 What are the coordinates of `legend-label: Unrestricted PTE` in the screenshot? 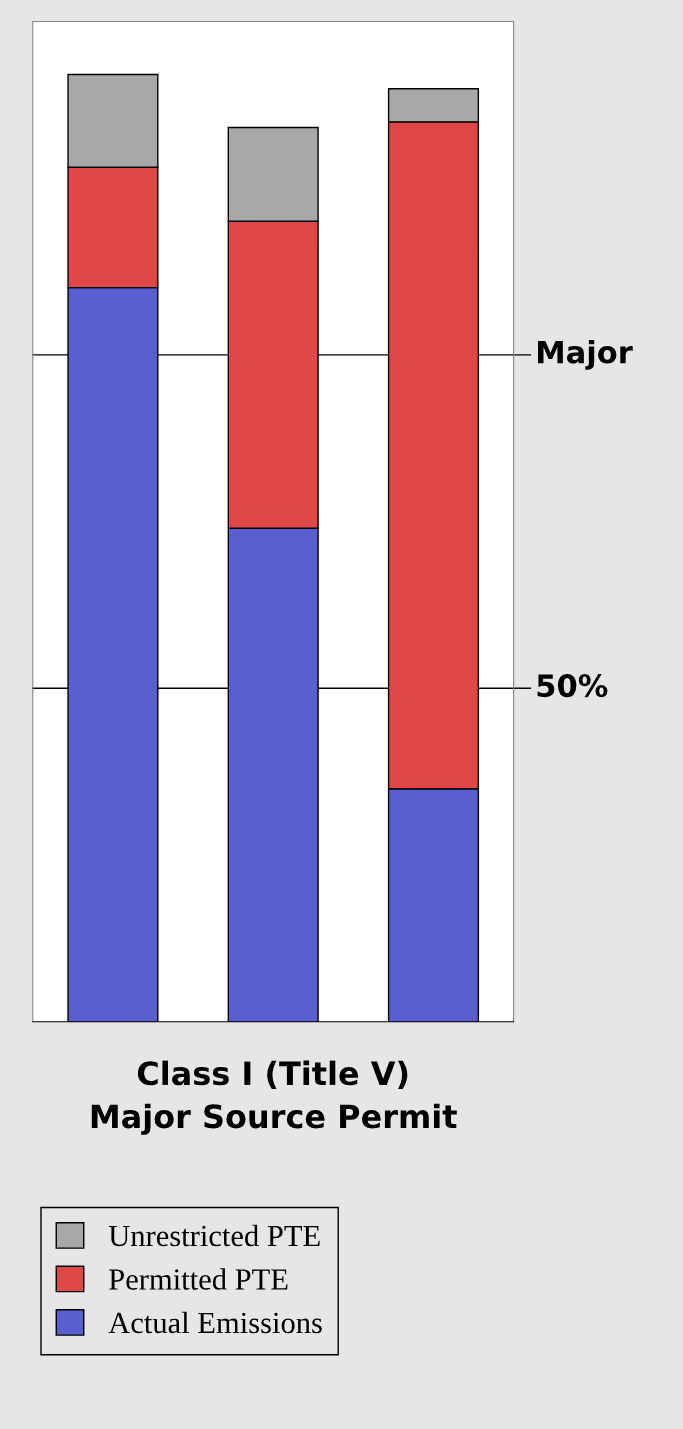 It's located at (214, 1235).